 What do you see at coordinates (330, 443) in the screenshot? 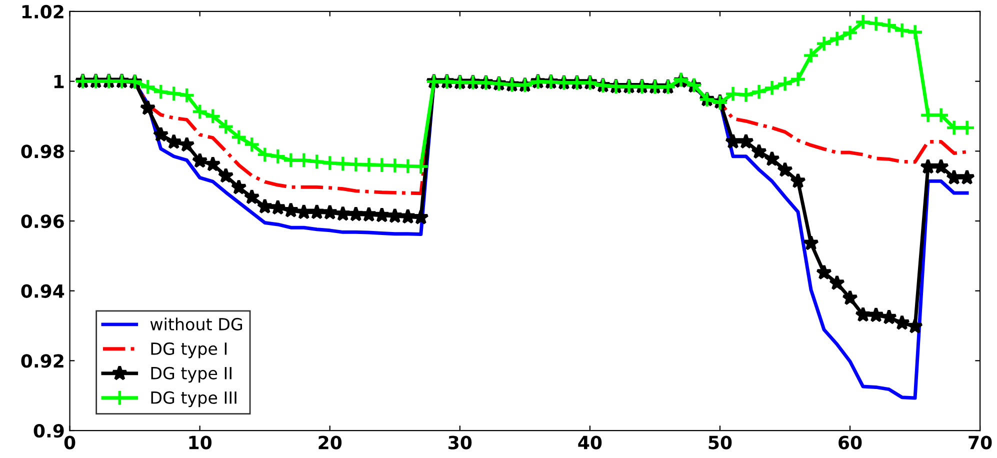
I see `x-tick-label: 20` at bounding box center [330, 443].